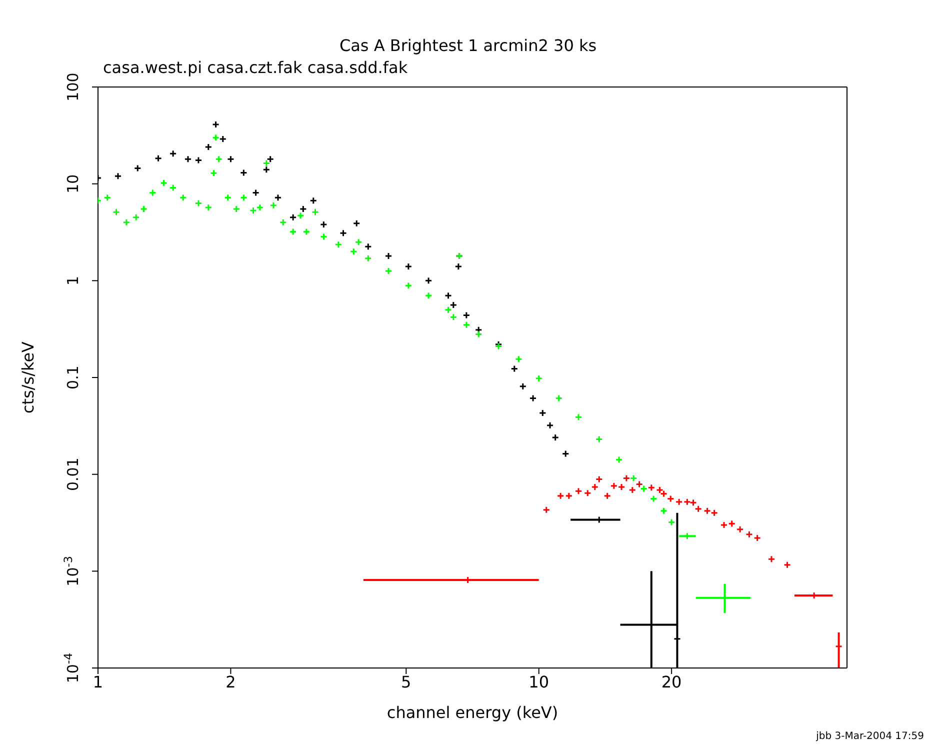 This screenshot has height=752, width=937. I want to click on x-tick-label: 10, so click(539, 682).